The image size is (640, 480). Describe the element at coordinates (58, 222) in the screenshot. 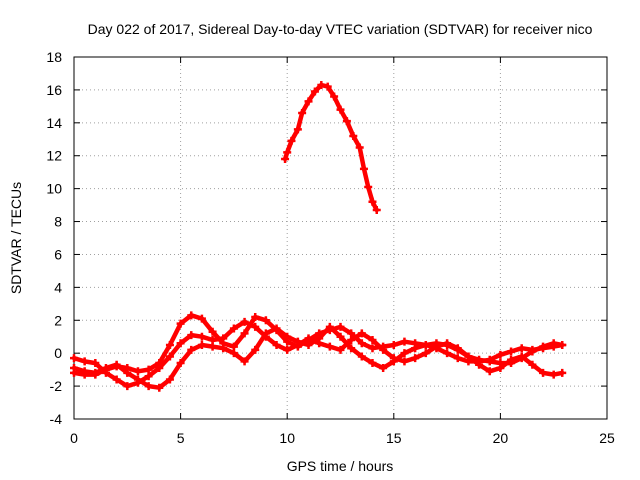

I see `y-tick-label: 8` at that location.